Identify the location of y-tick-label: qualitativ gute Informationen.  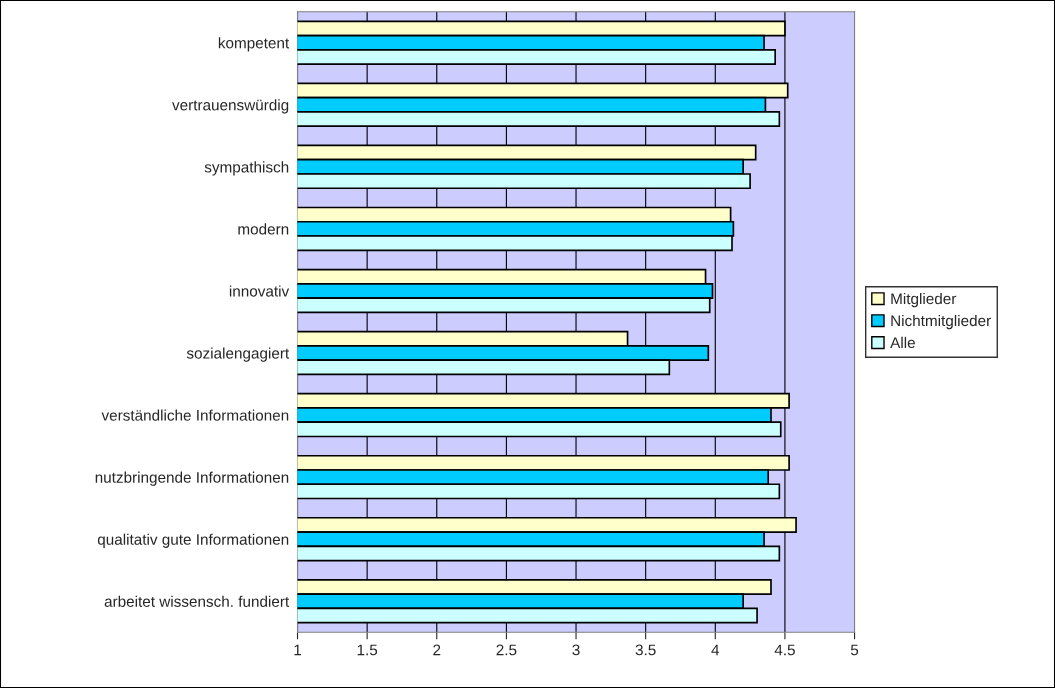
(193, 540).